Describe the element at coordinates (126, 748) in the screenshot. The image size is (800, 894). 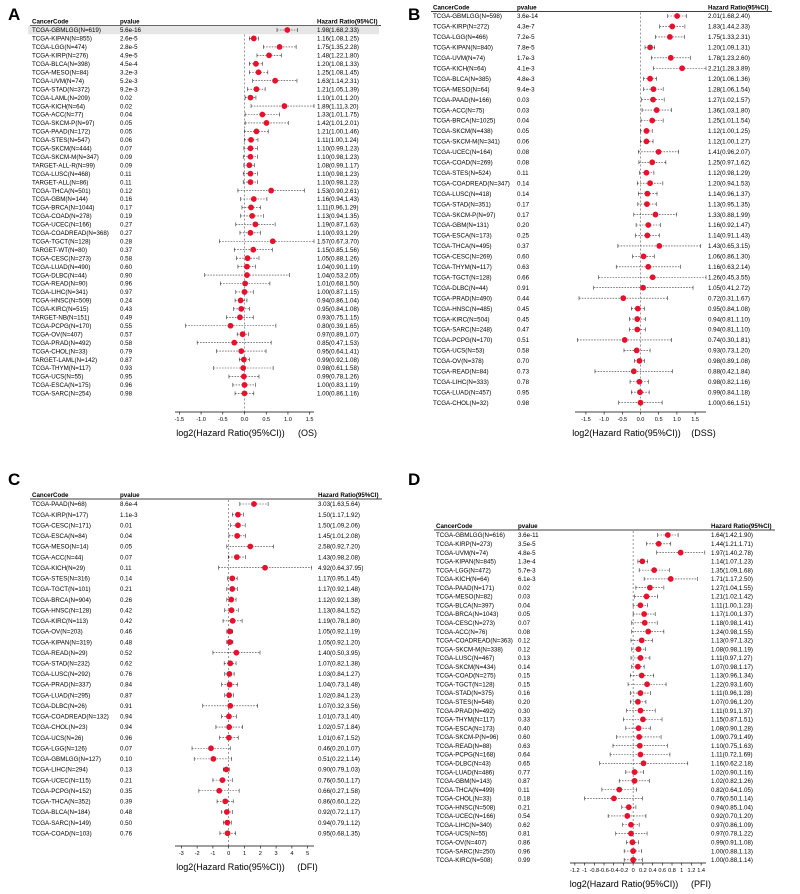
I see `pvalue-label: 0.07` at that location.